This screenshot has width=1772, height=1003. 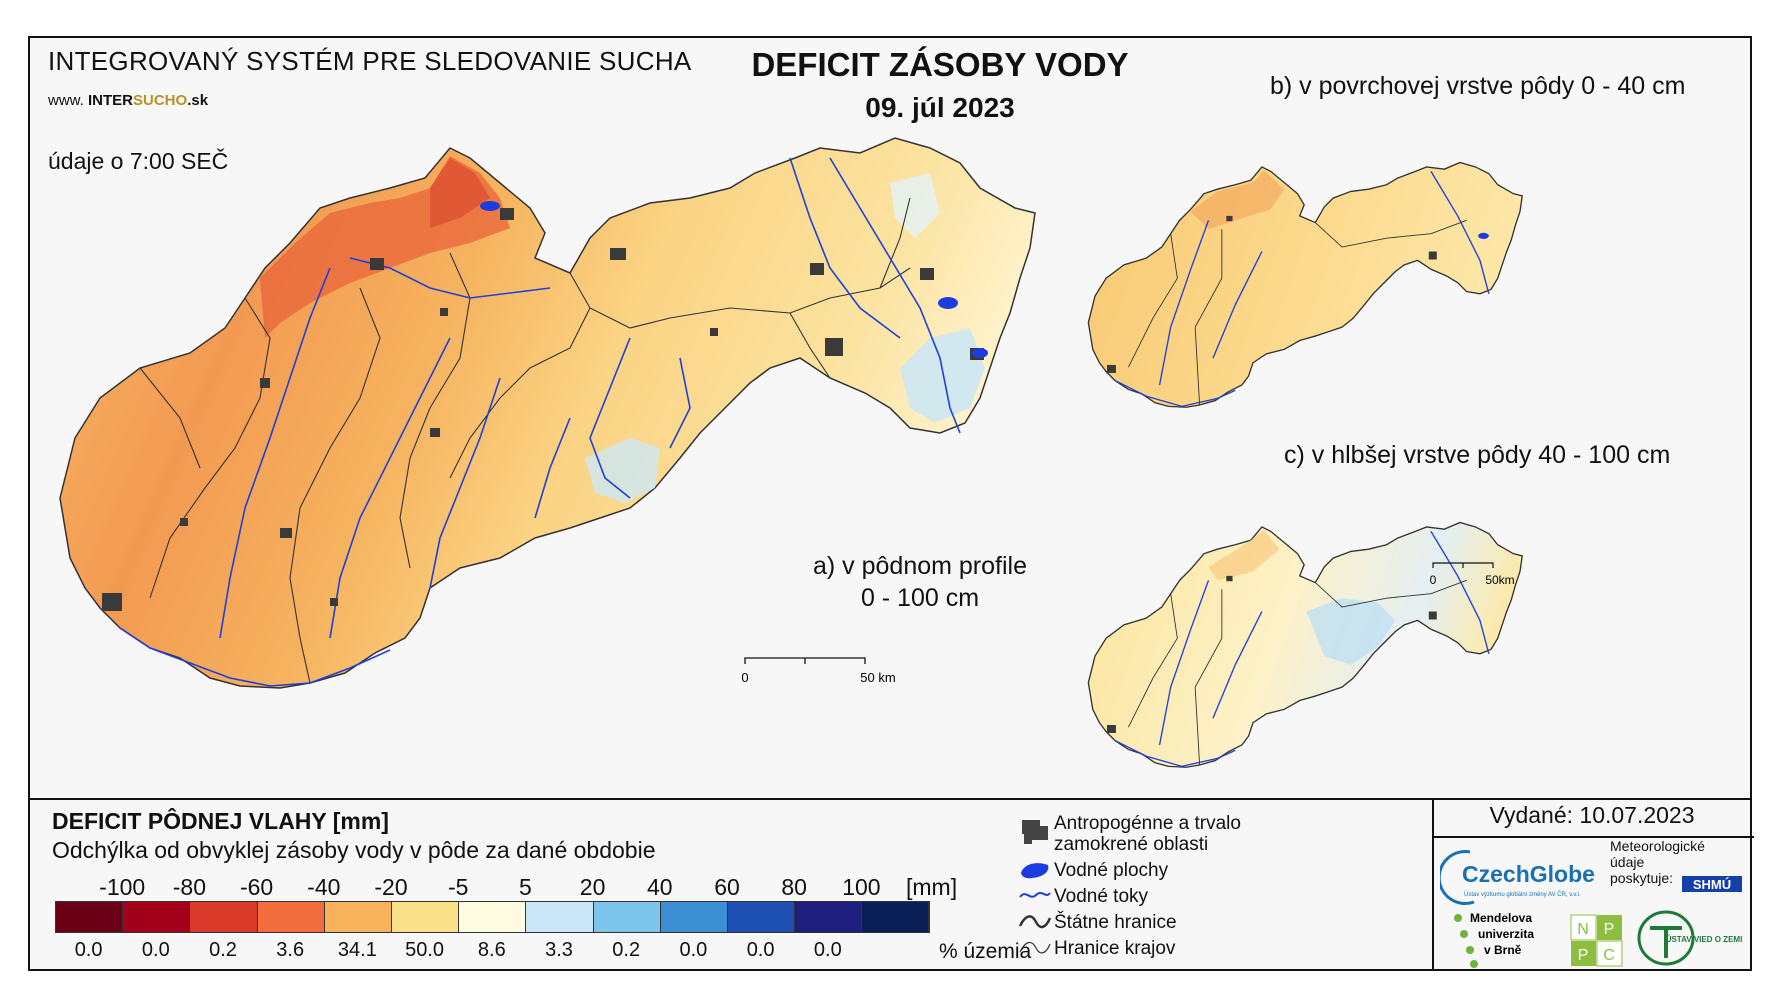 What do you see at coordinates (425, 950) in the screenshot?
I see `legend-percent-value: 50.0` at bounding box center [425, 950].